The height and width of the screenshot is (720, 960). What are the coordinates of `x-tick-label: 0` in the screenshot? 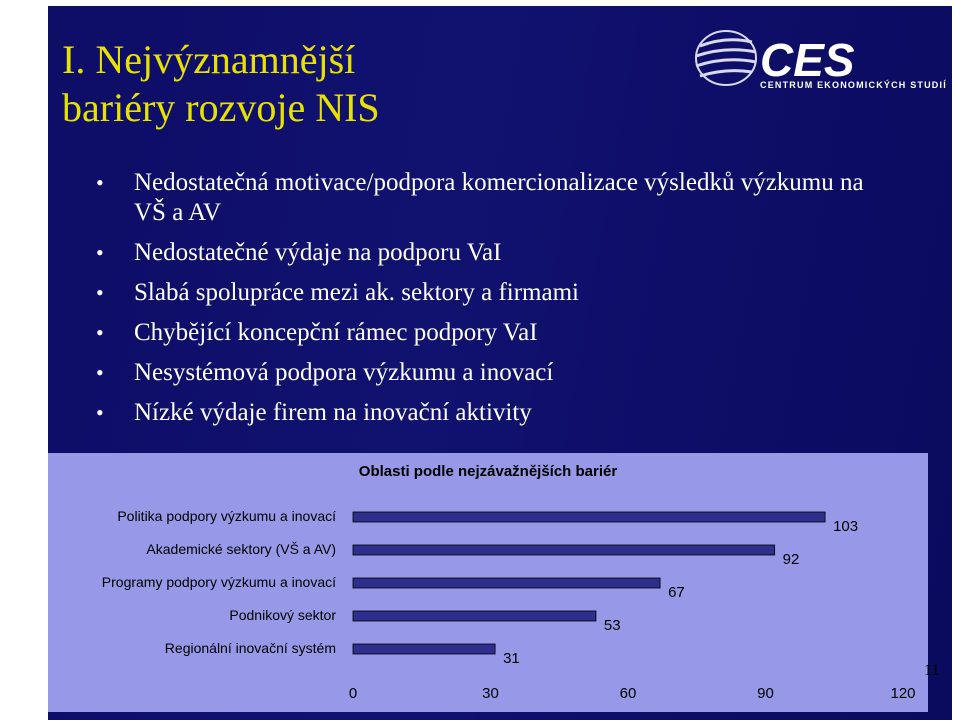 It's located at (353, 693).